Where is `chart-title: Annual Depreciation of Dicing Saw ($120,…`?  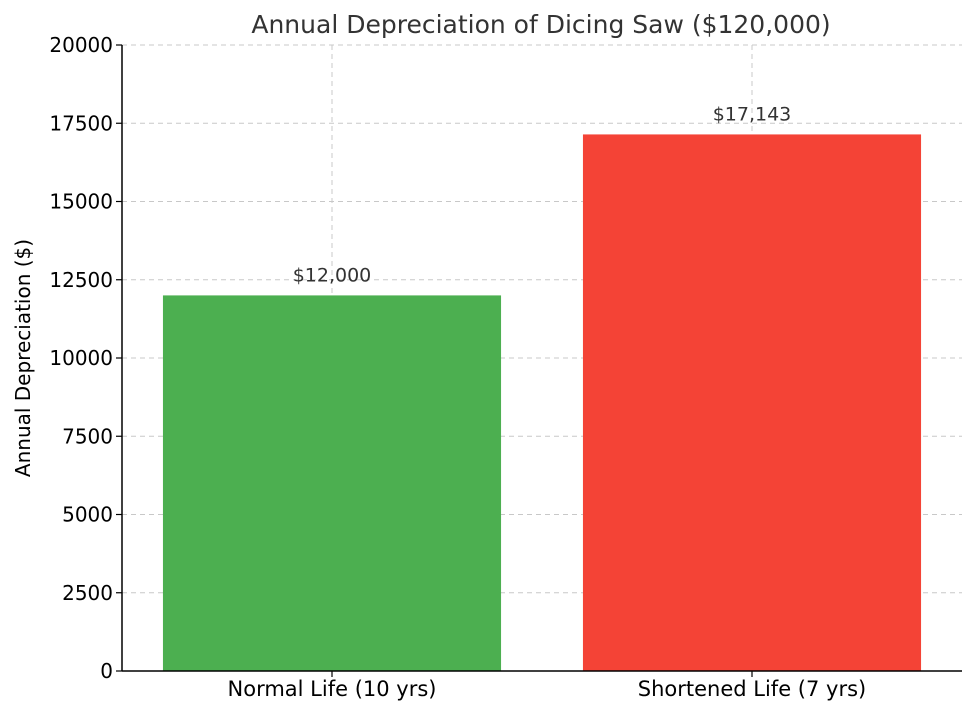
chart-title: Annual Depreciation of Dicing Saw ($120,… is located at coordinates (540, 24).